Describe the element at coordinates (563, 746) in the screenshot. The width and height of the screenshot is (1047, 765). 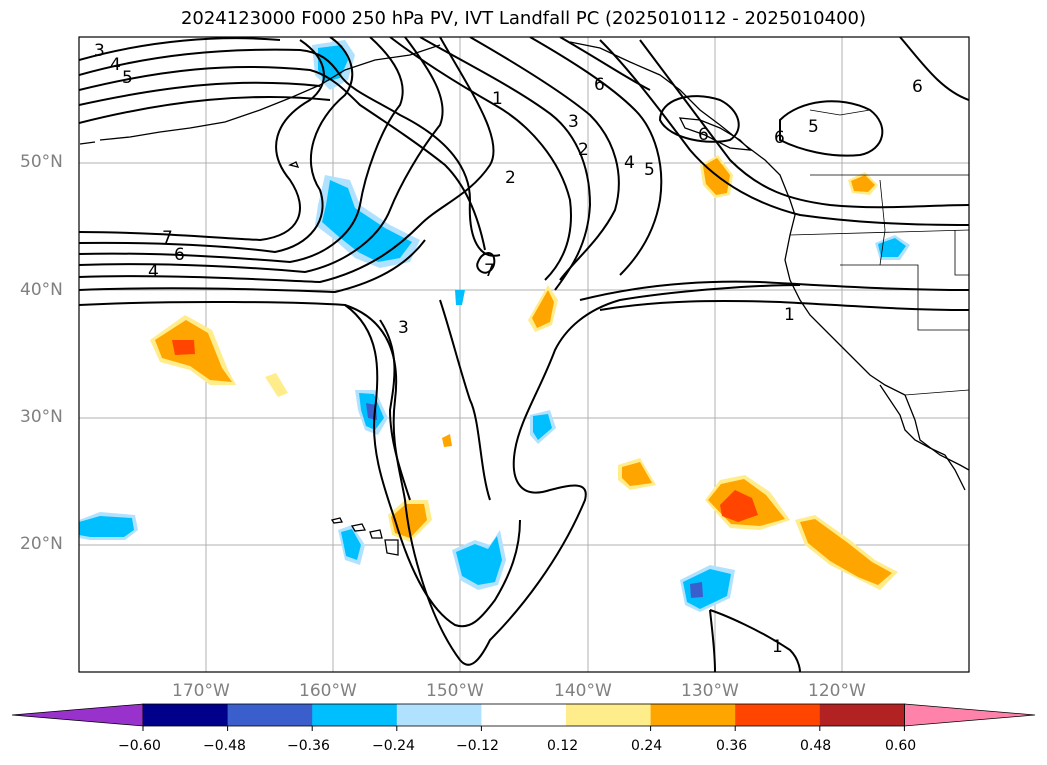
I see `colorbar-tick-label: 0.12` at that location.